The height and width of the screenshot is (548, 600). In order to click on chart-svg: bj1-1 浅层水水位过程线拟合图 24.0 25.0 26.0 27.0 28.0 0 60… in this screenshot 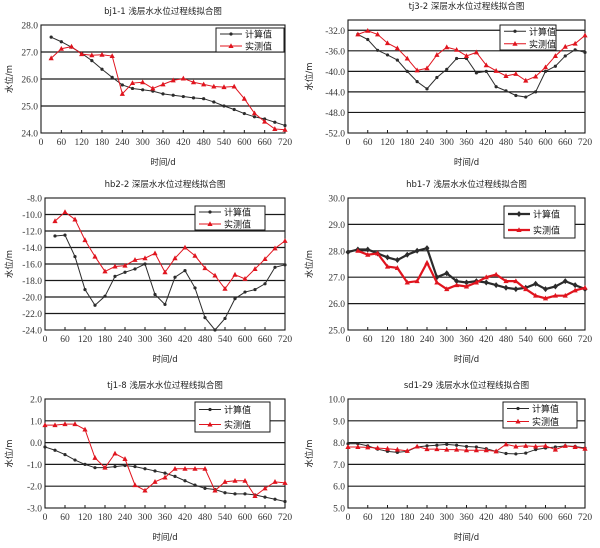, I will do `click(148, 87)`.